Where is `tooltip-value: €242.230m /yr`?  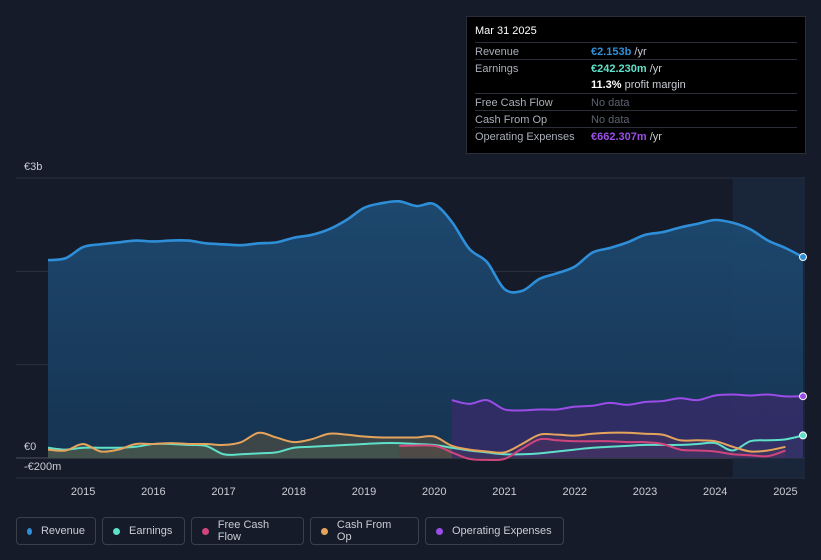
tooltip-value: €242.230m /yr is located at coordinates (626, 69).